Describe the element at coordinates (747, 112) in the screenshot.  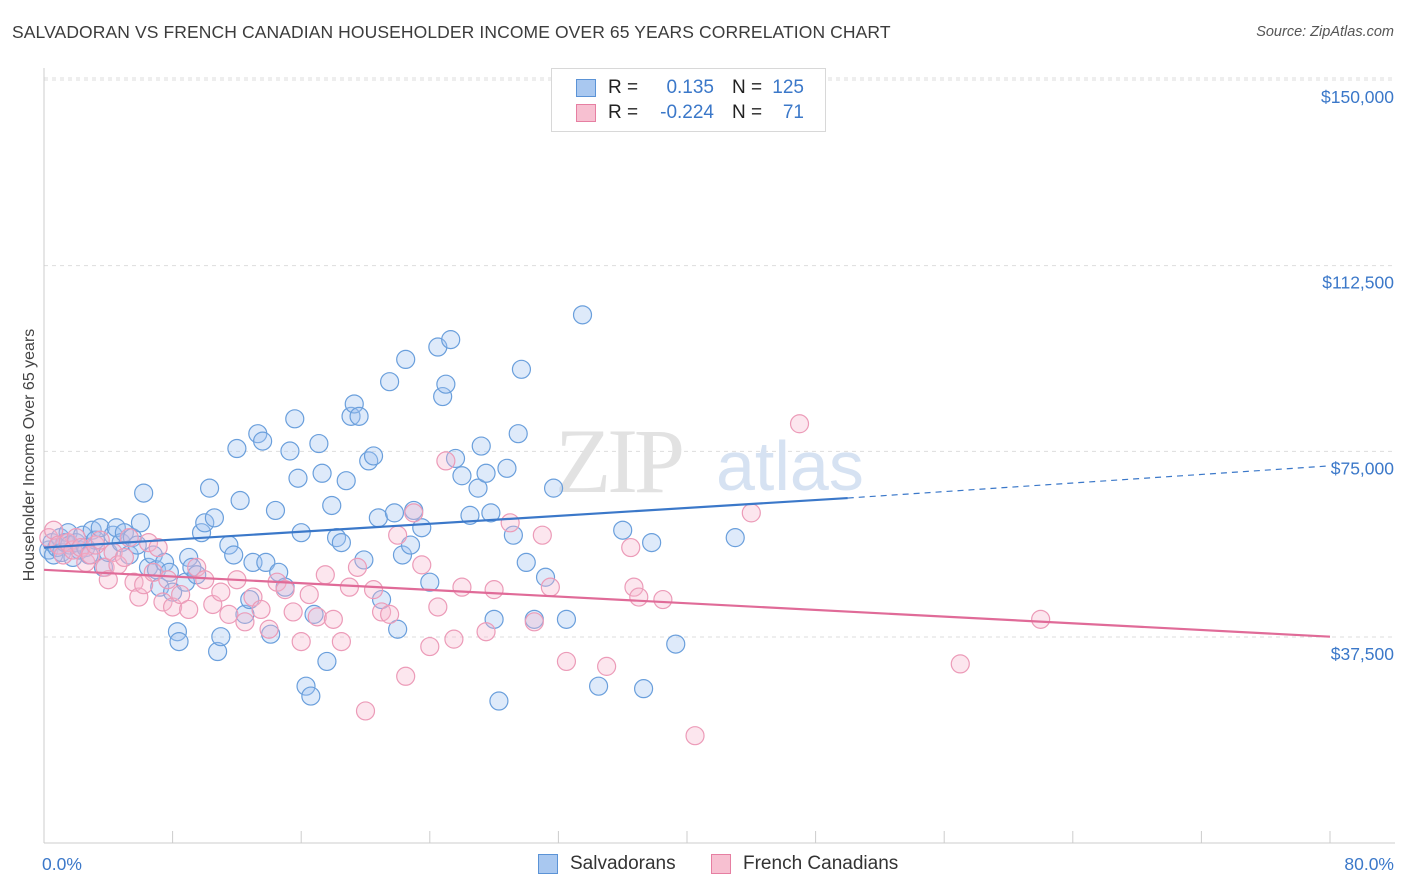
I see `legend-n-label: N =` at that location.